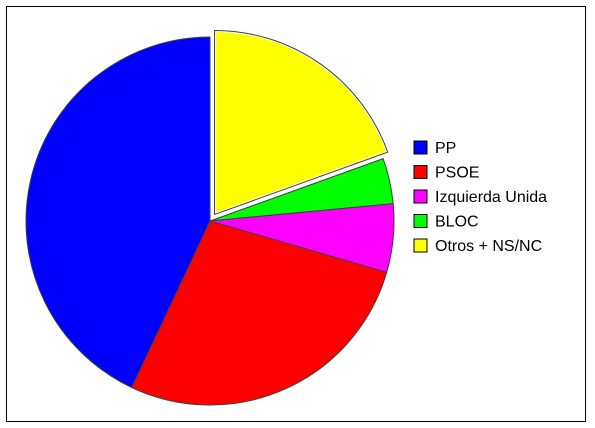  What do you see at coordinates (301, 122) in the screenshot?
I see `pie-slice-outline` at bounding box center [301, 122].